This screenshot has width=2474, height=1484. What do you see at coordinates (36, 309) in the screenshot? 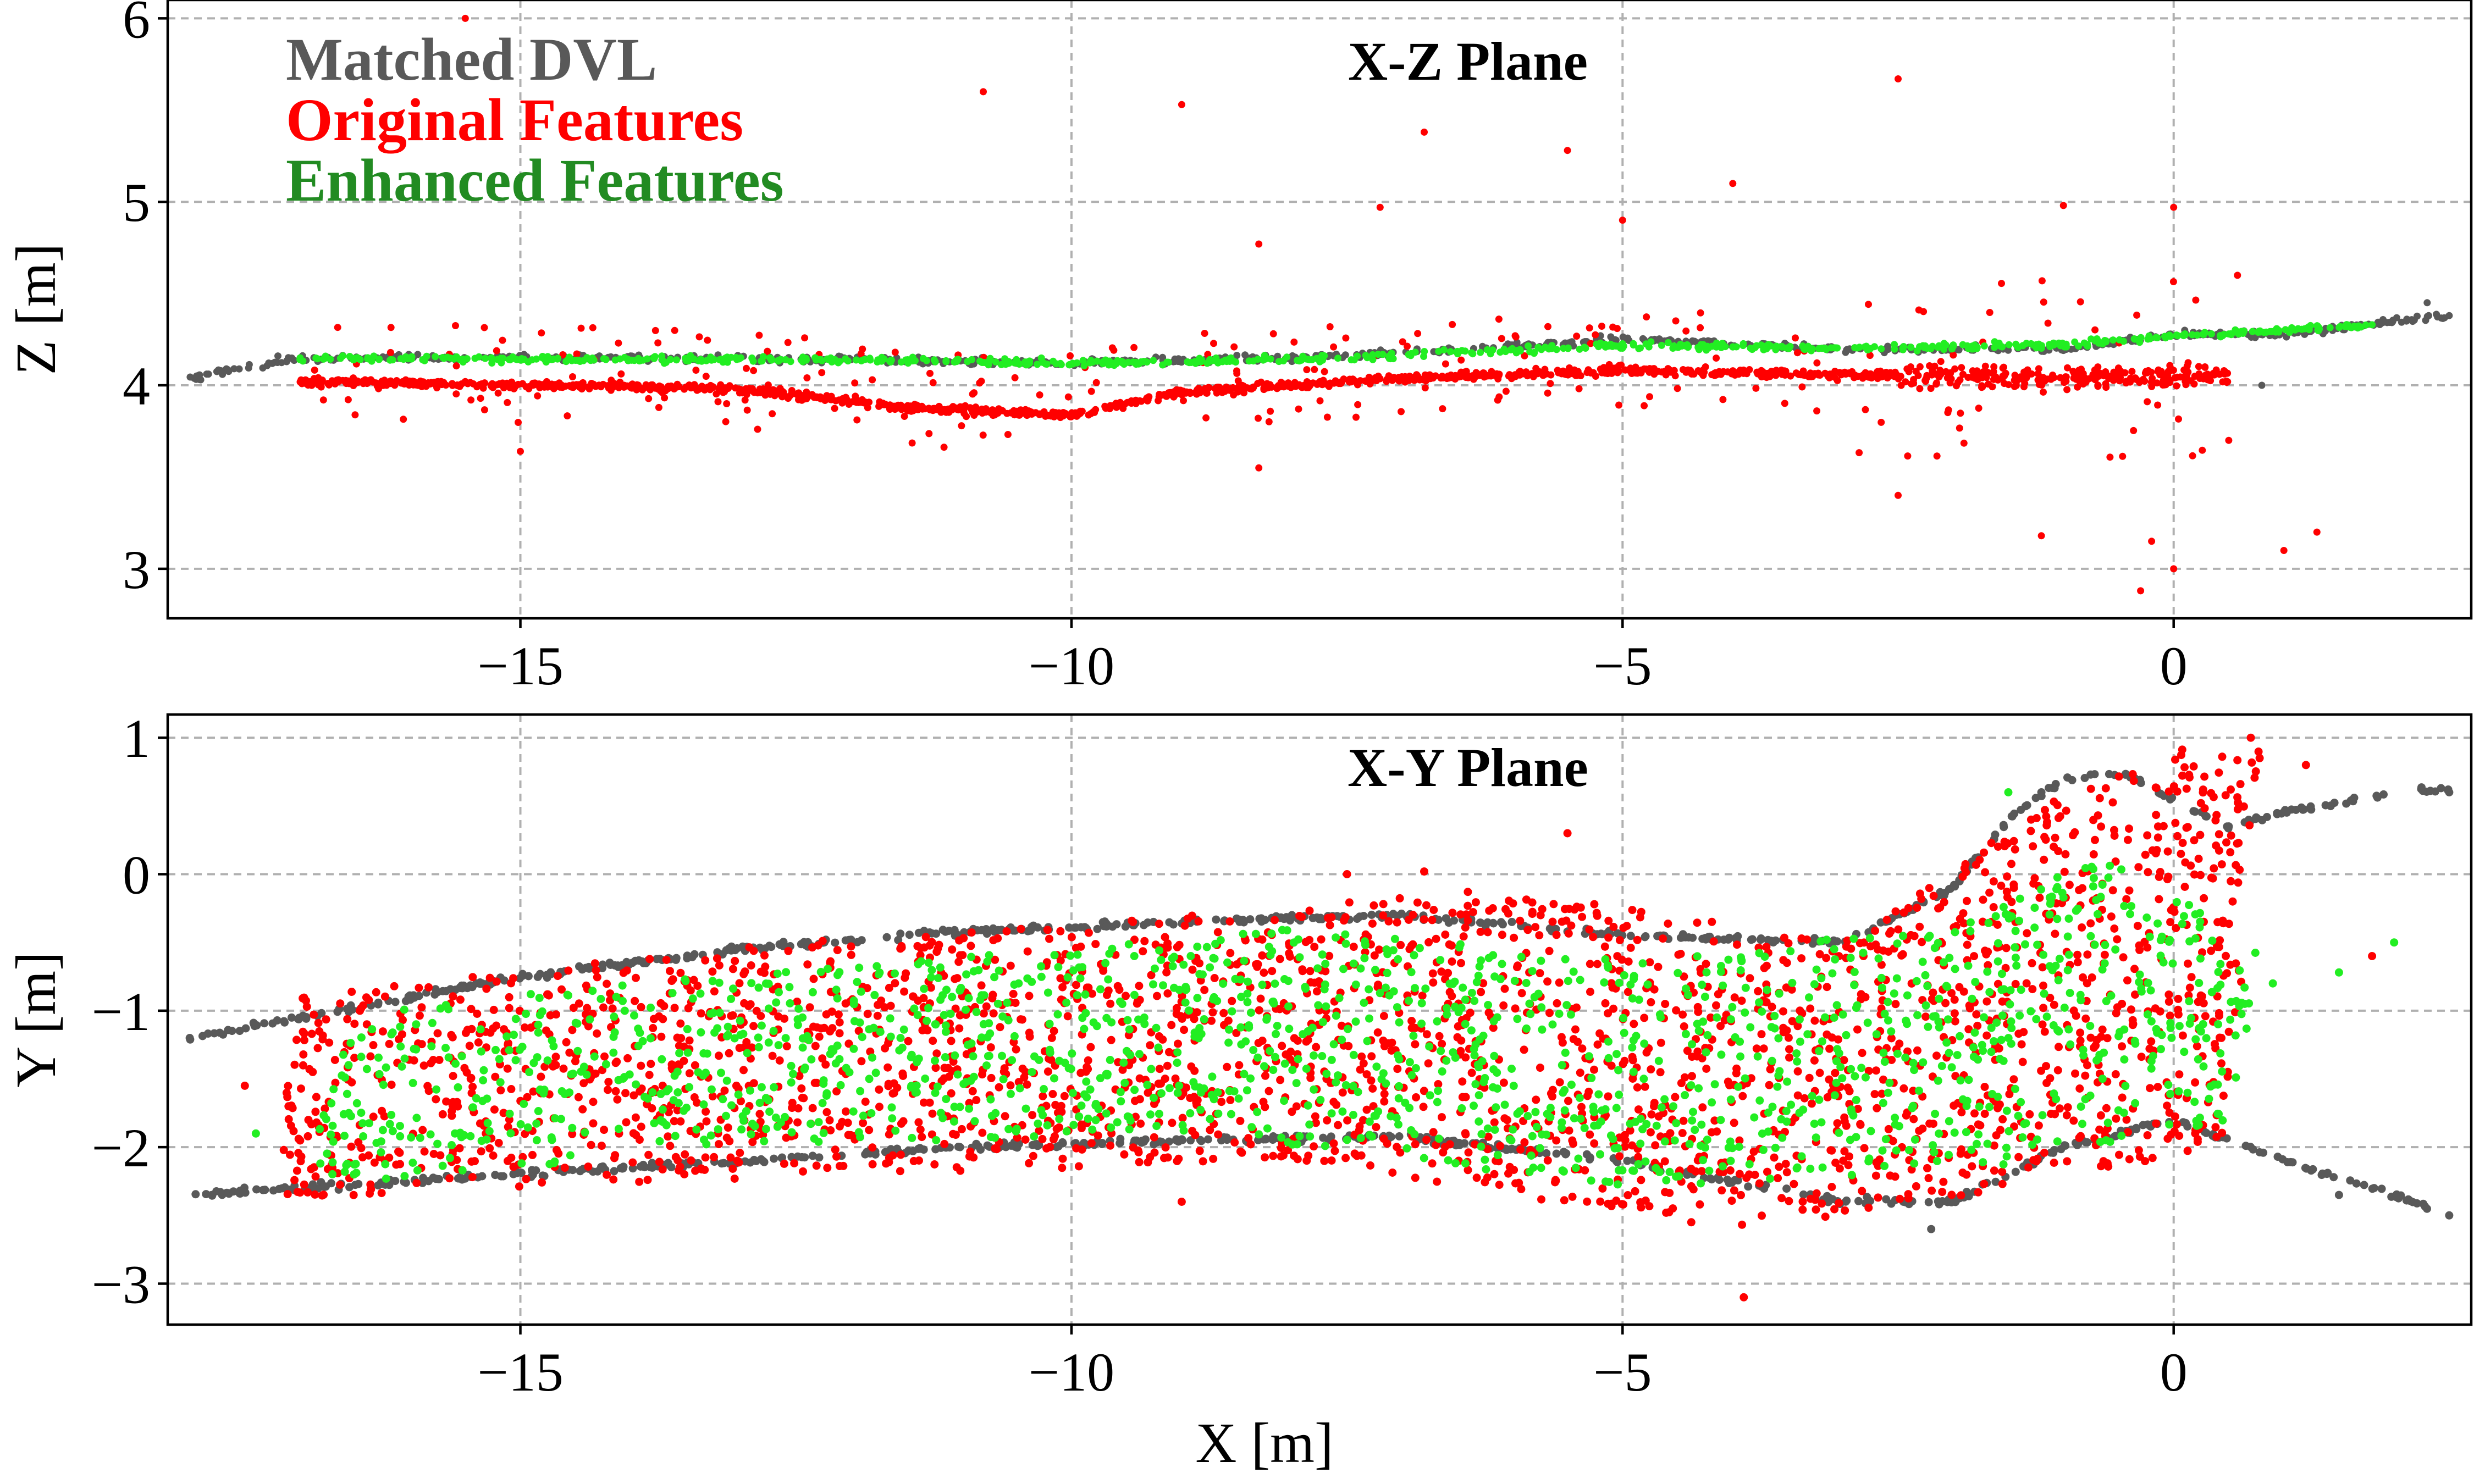
I see `xz-y-axis-label: Z [m]` at bounding box center [36, 309].